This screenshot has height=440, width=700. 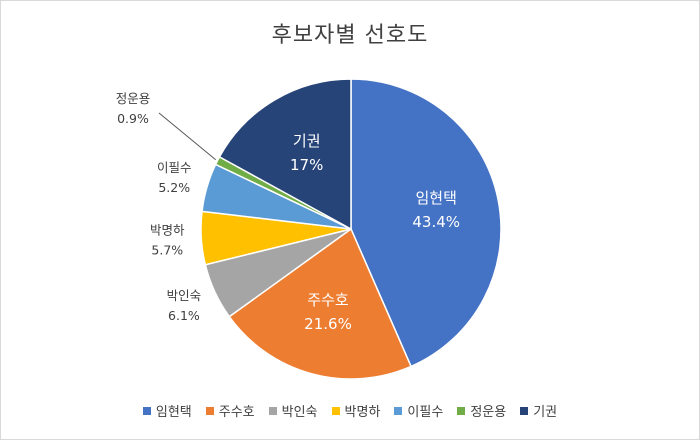 I want to click on legend-item: 임현택, so click(x=167, y=410).